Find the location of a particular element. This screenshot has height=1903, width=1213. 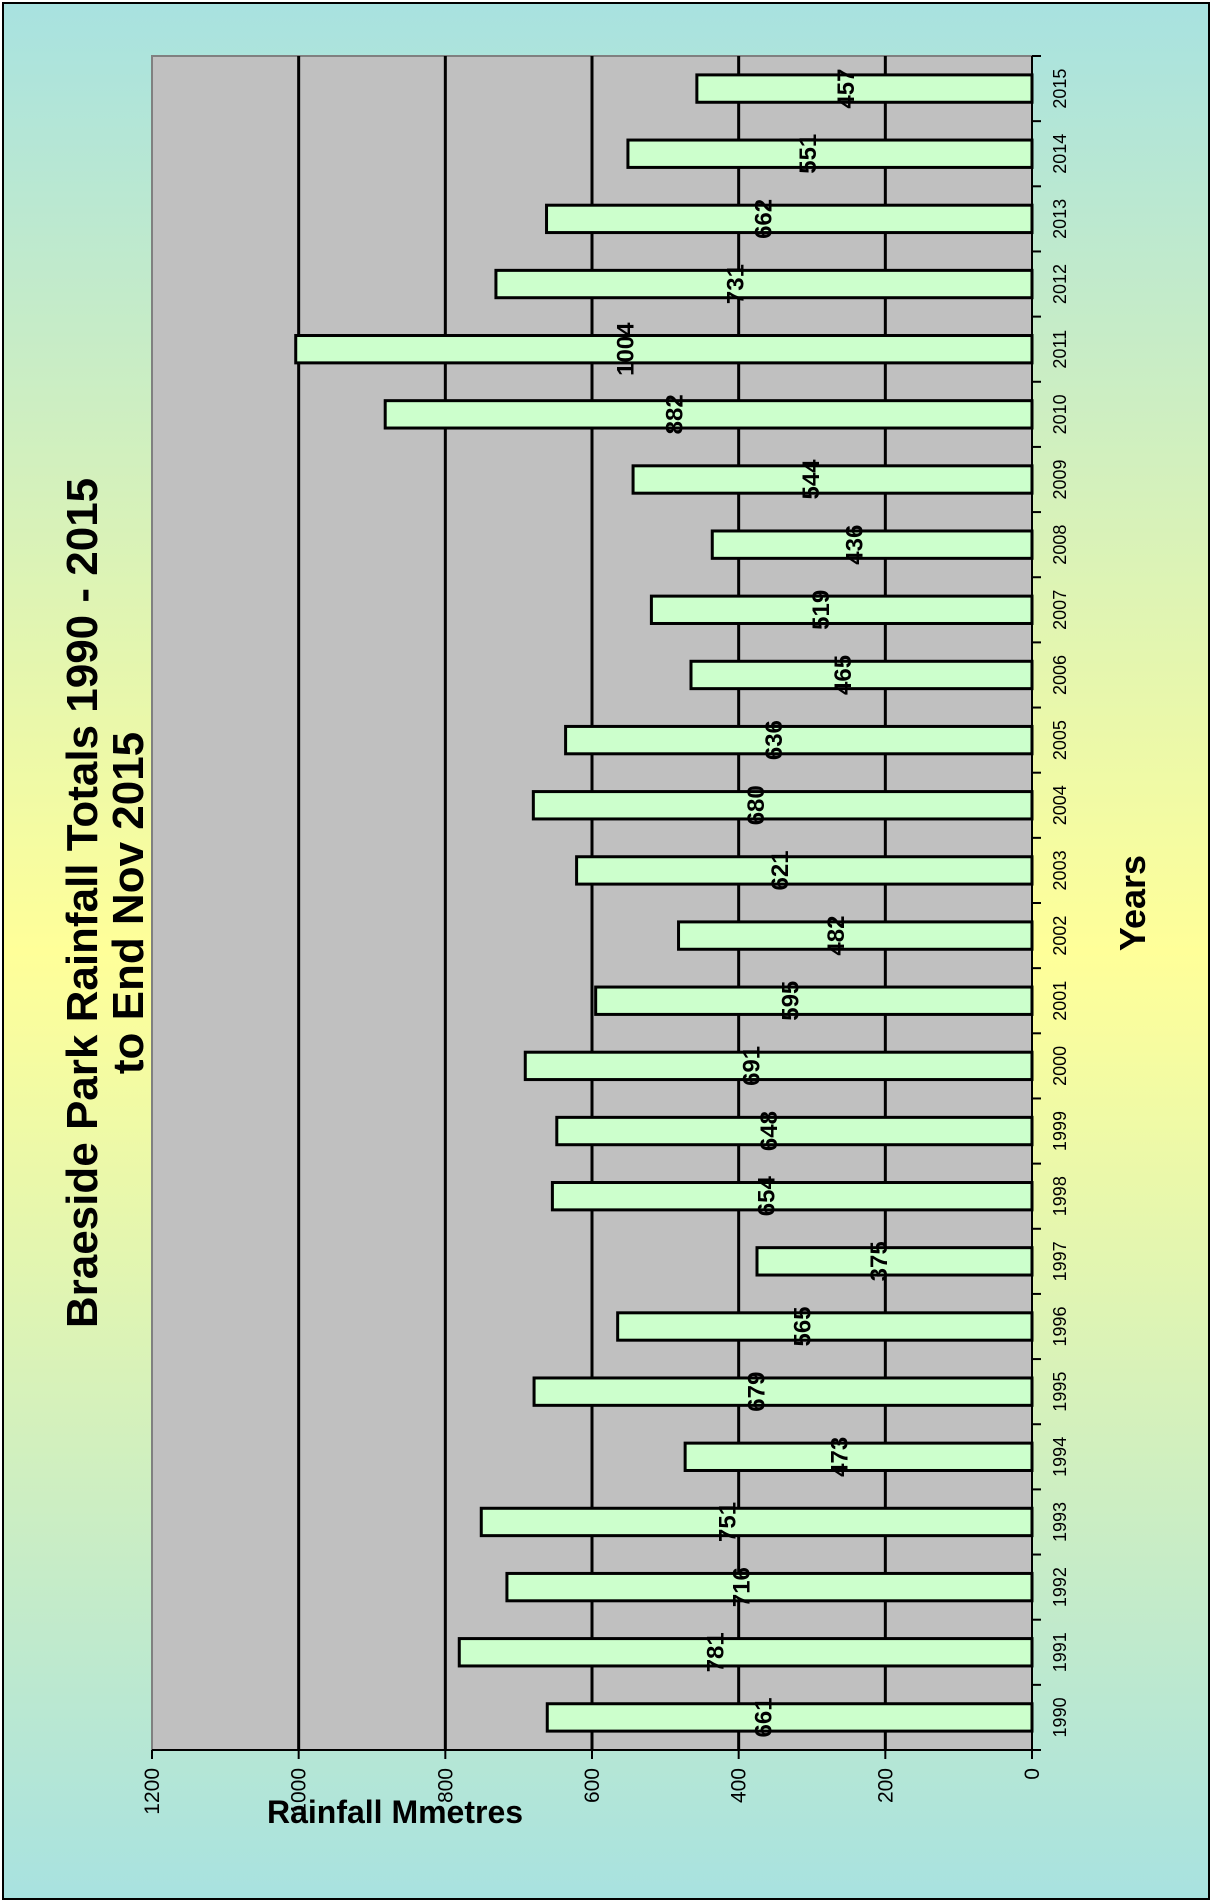

y-tick-label: 200 is located at coordinates (885, 1785).